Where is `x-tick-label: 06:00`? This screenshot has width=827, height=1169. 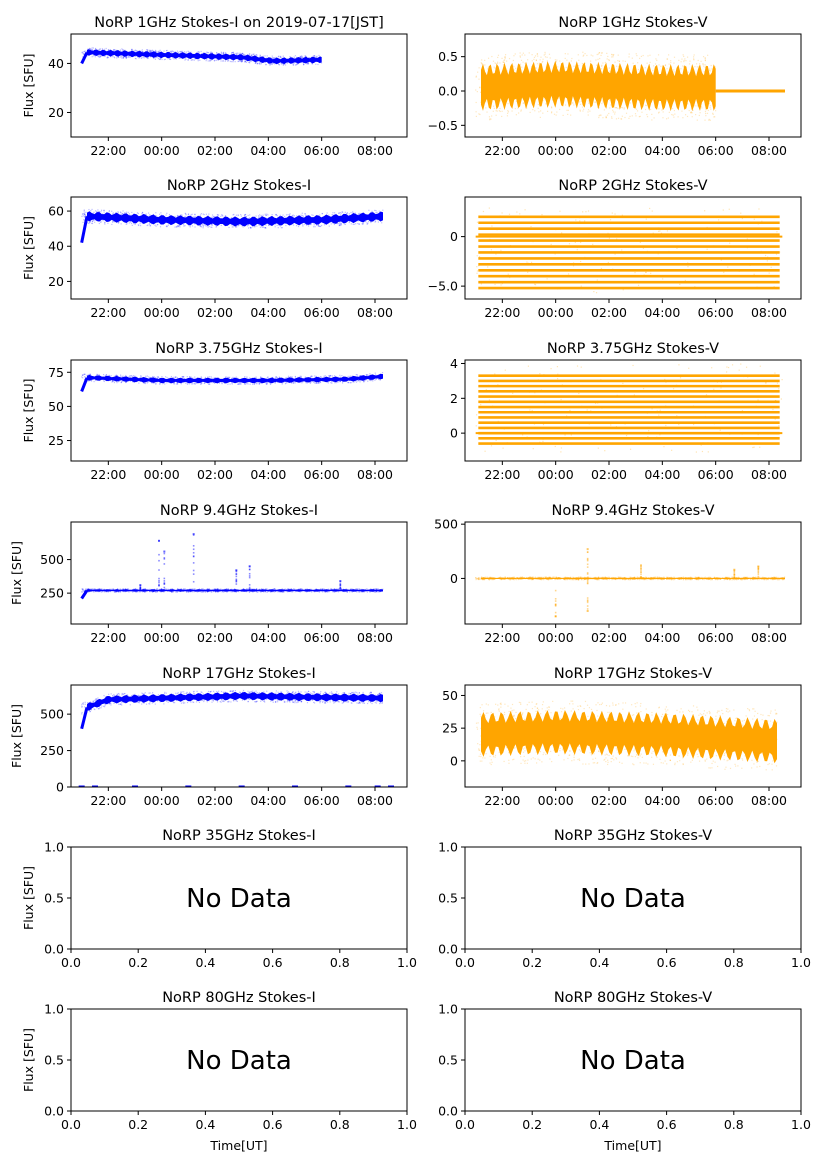 x-tick-label: 06:00 is located at coordinates (322, 150).